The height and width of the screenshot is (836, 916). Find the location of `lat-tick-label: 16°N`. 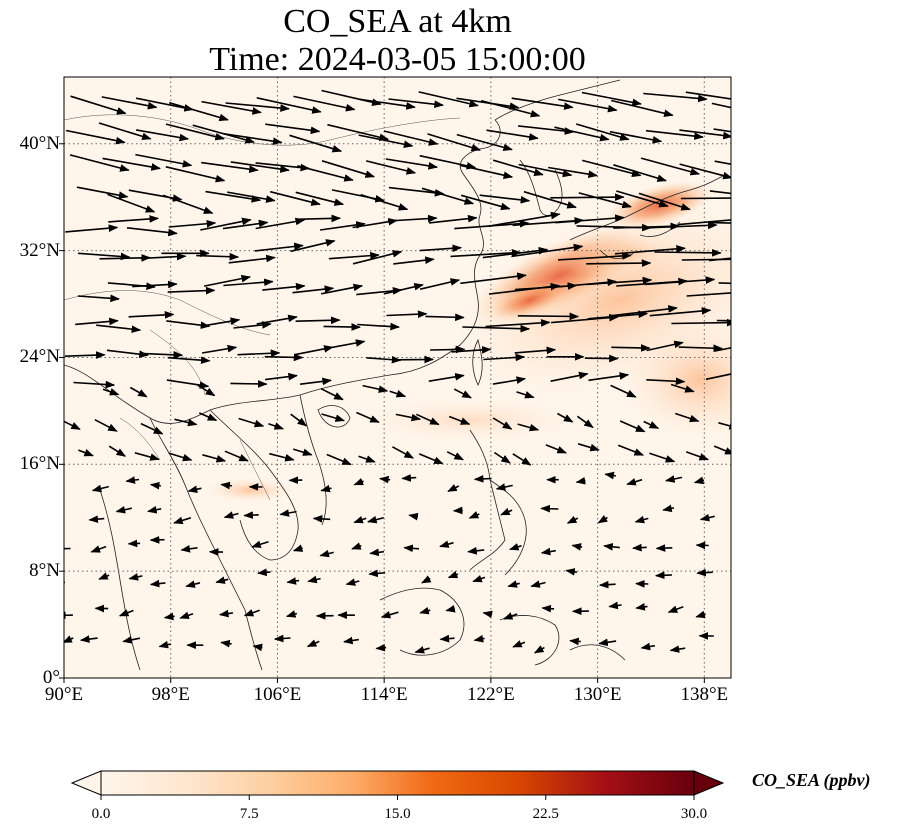

lat-tick-label: 16°N is located at coordinates (39, 464).